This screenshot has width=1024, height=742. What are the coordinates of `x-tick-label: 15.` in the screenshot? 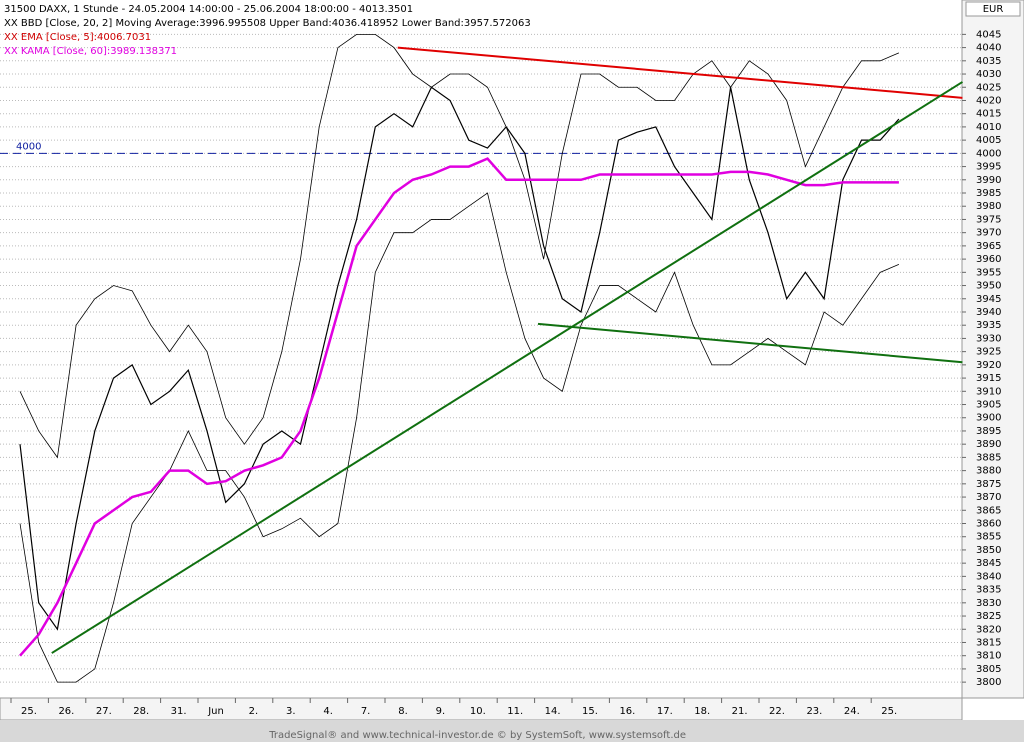 It's located at (590, 711).